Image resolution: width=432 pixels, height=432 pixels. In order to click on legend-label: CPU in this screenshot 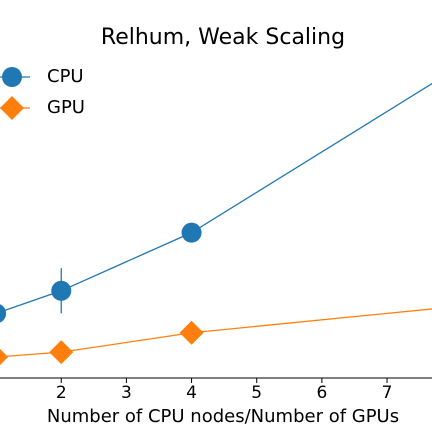, I will do `click(65, 76)`.